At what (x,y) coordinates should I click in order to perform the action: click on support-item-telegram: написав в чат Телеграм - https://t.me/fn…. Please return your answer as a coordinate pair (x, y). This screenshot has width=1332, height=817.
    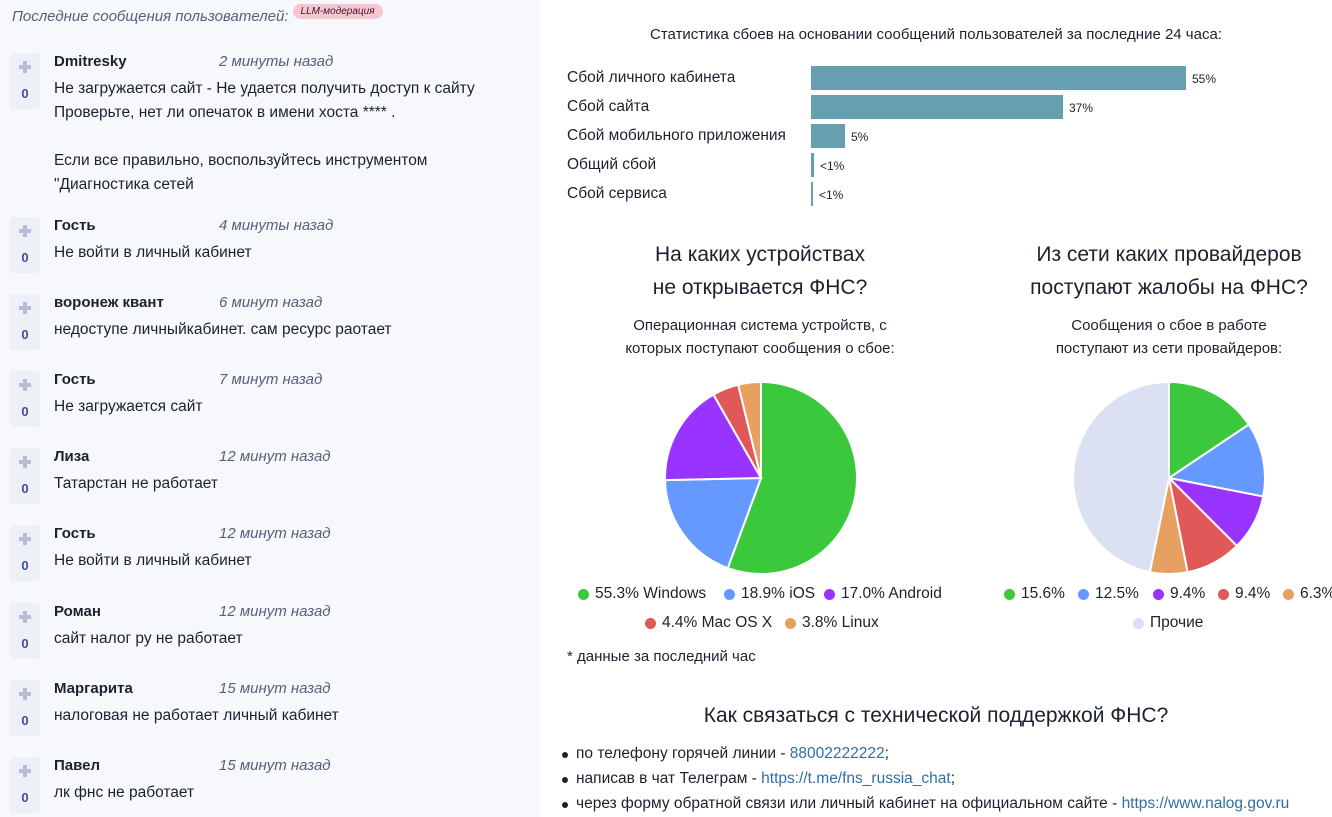
    Looking at the image, I should click on (758, 779).